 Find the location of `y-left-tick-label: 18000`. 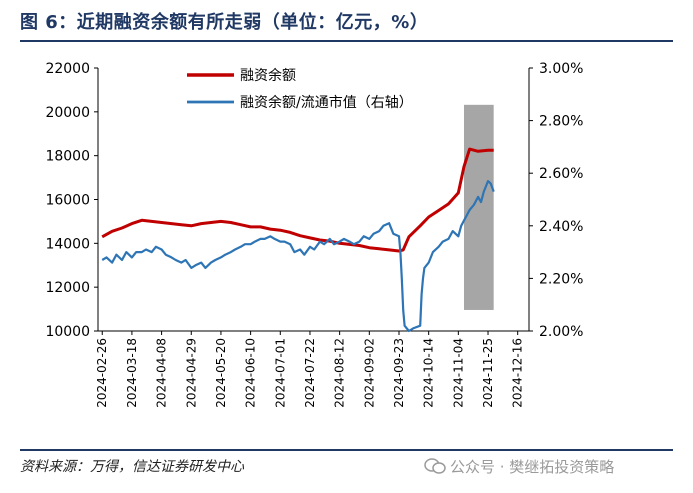

y-left-tick-label: 18000 is located at coordinates (67, 157).